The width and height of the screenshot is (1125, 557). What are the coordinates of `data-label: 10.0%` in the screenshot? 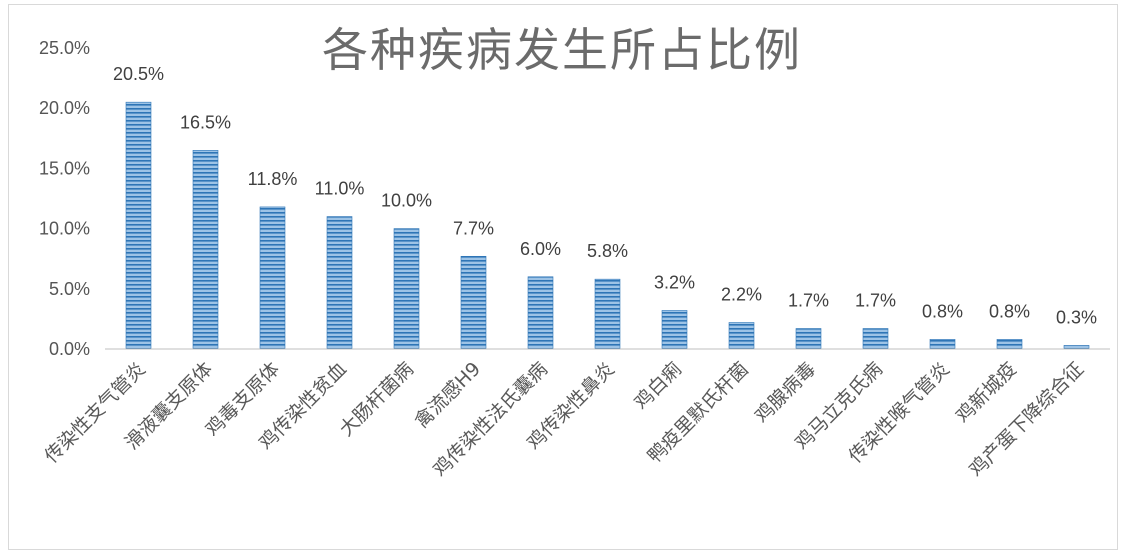 It's located at (406, 201).